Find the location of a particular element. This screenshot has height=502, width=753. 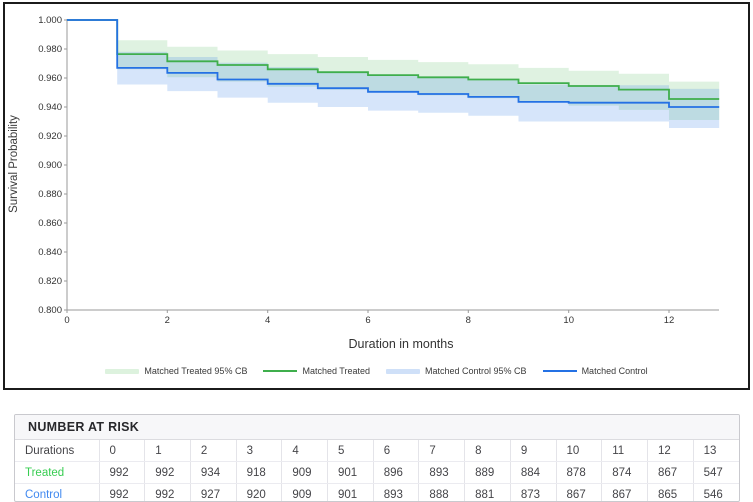

matched-treated-swatch-icon is located at coordinates (280, 371).